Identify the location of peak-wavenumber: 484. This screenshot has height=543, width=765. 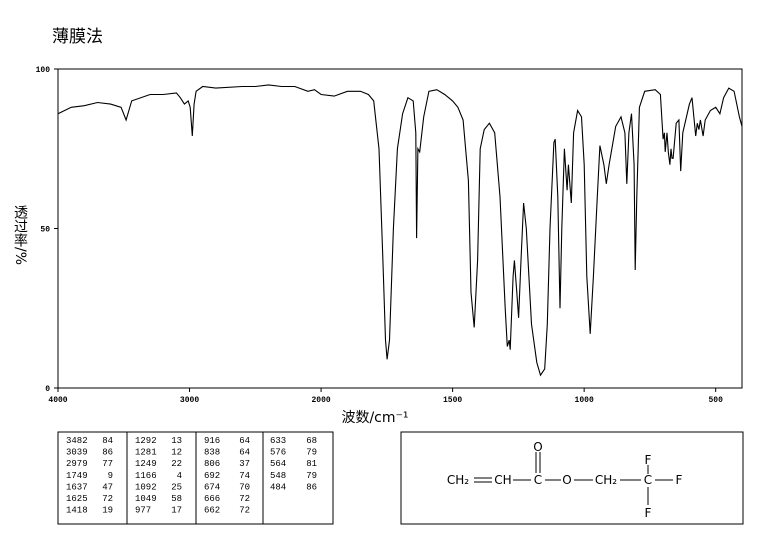
(278, 487).